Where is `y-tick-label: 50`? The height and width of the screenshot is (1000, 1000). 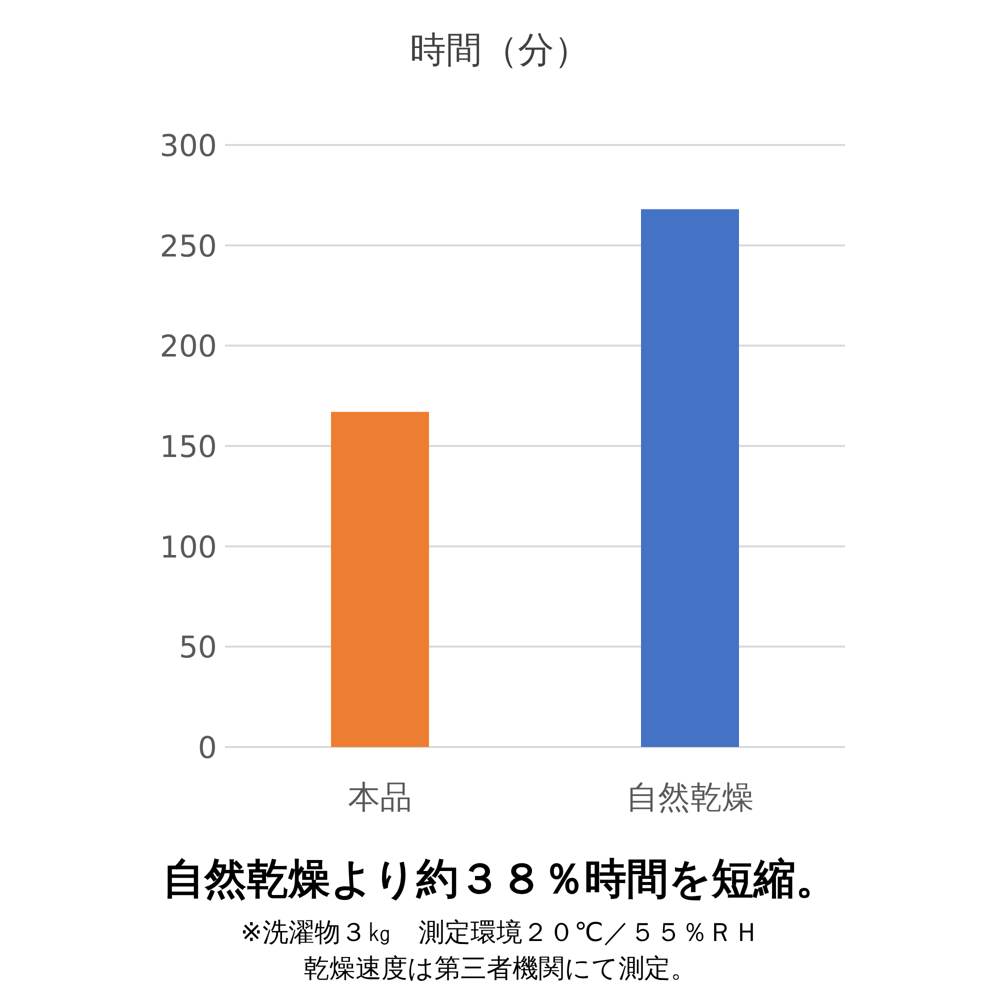 y-tick-label: 50 is located at coordinates (197, 648).